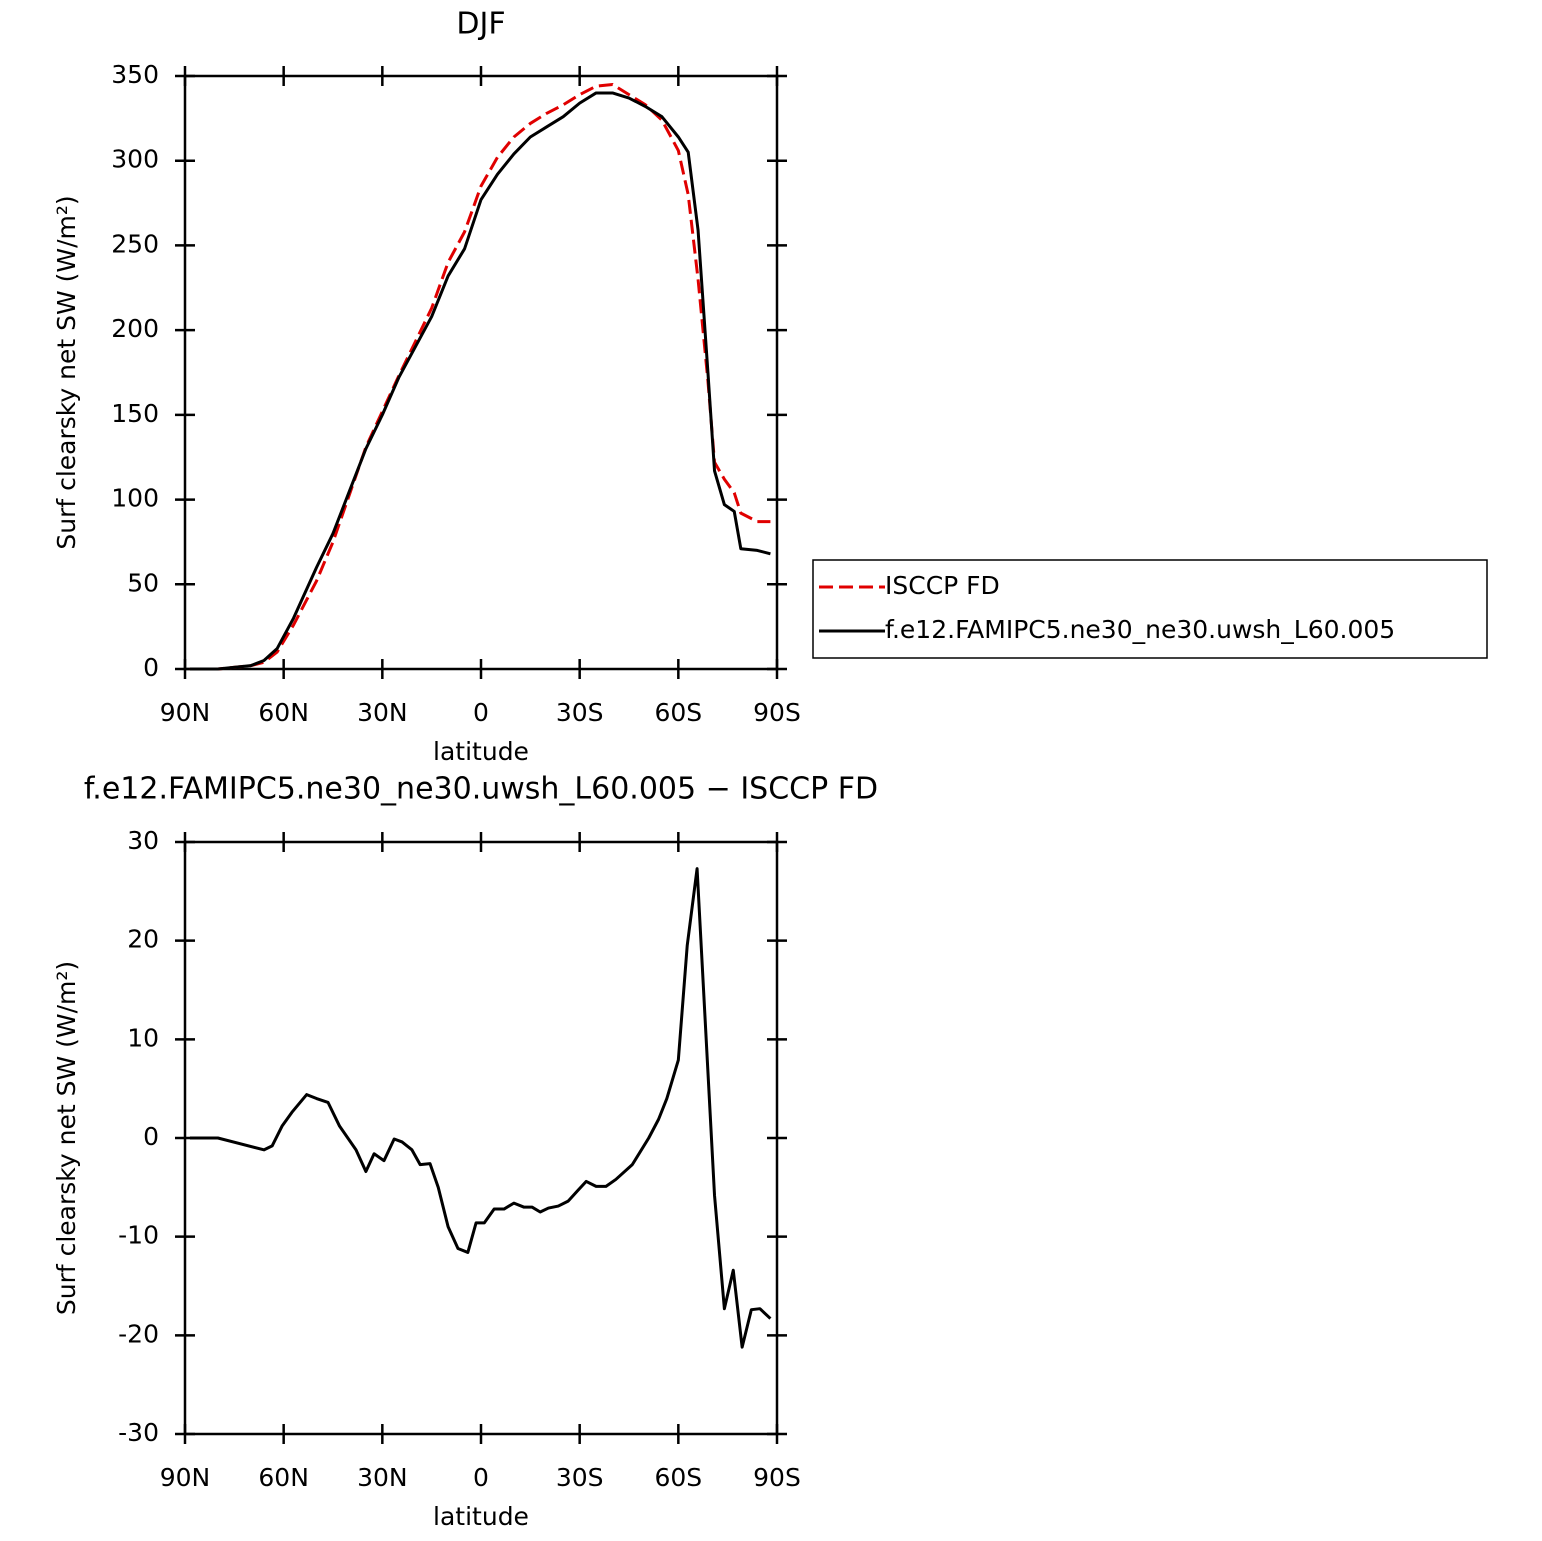  I want to click on y-tick-label: -30, so click(138, 1432).